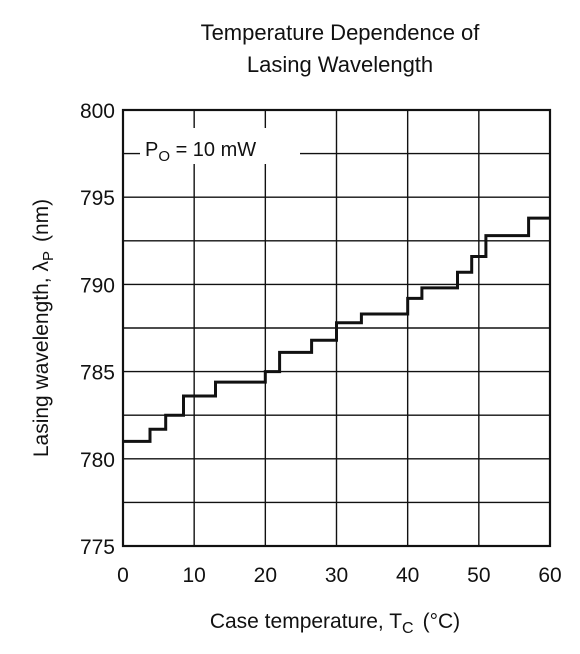 The height and width of the screenshot is (654, 580). Describe the element at coordinates (41, 359) in the screenshot. I see `y-axis-label-main: Lasing wavelength, λ` at that location.